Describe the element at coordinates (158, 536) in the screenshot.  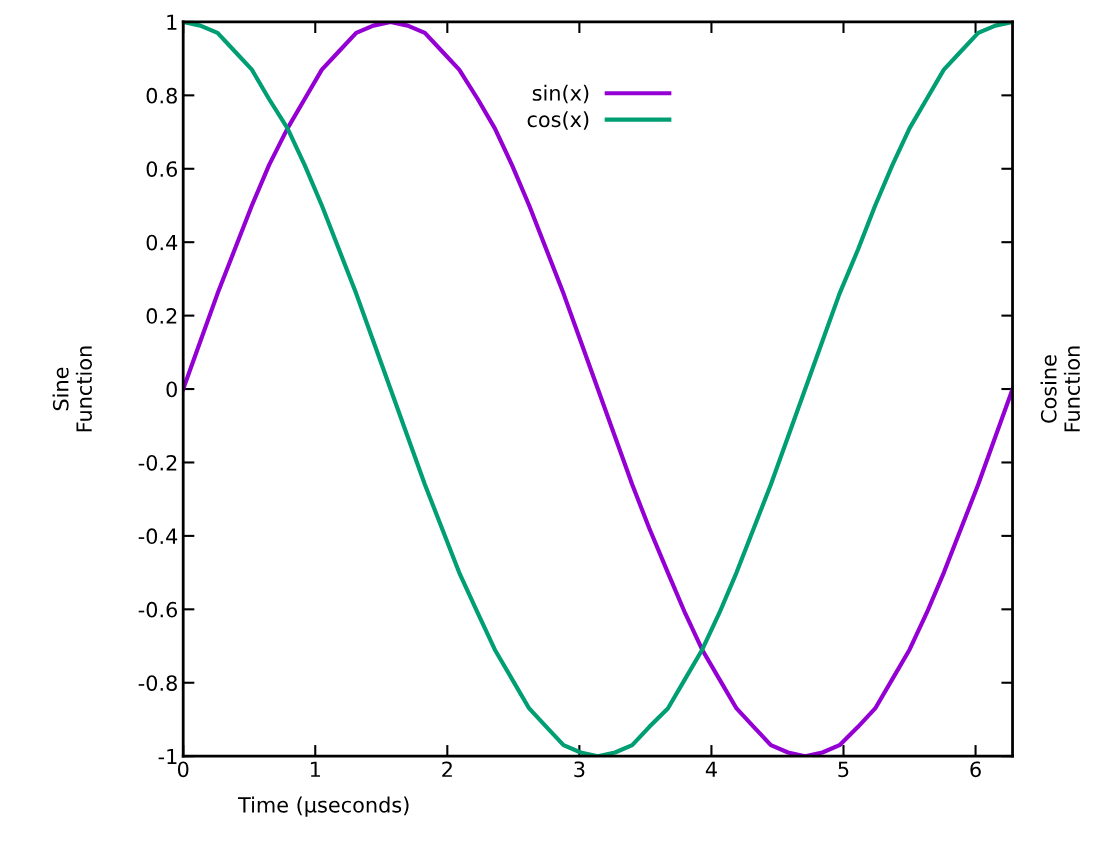
I see `y-tick-label: -0.4` at that location.